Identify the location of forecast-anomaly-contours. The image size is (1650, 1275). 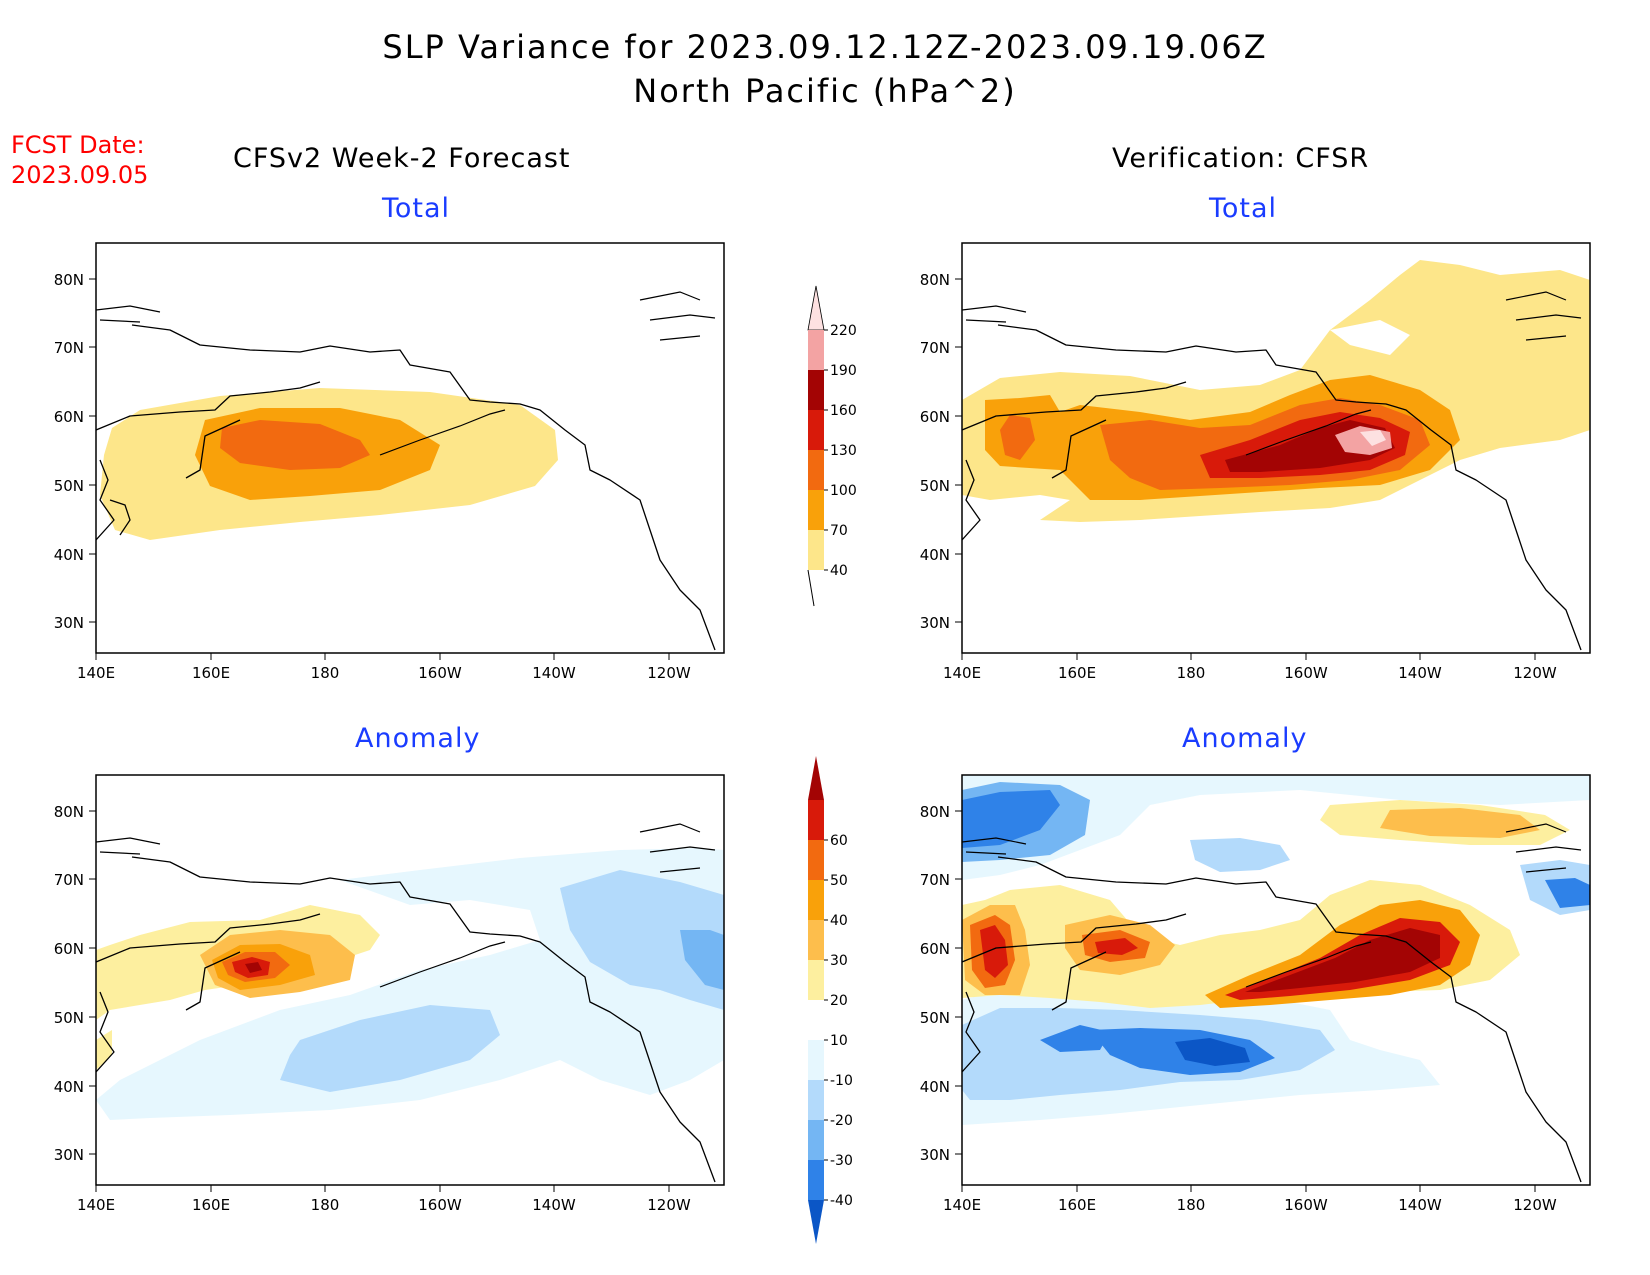
(410, 1003).